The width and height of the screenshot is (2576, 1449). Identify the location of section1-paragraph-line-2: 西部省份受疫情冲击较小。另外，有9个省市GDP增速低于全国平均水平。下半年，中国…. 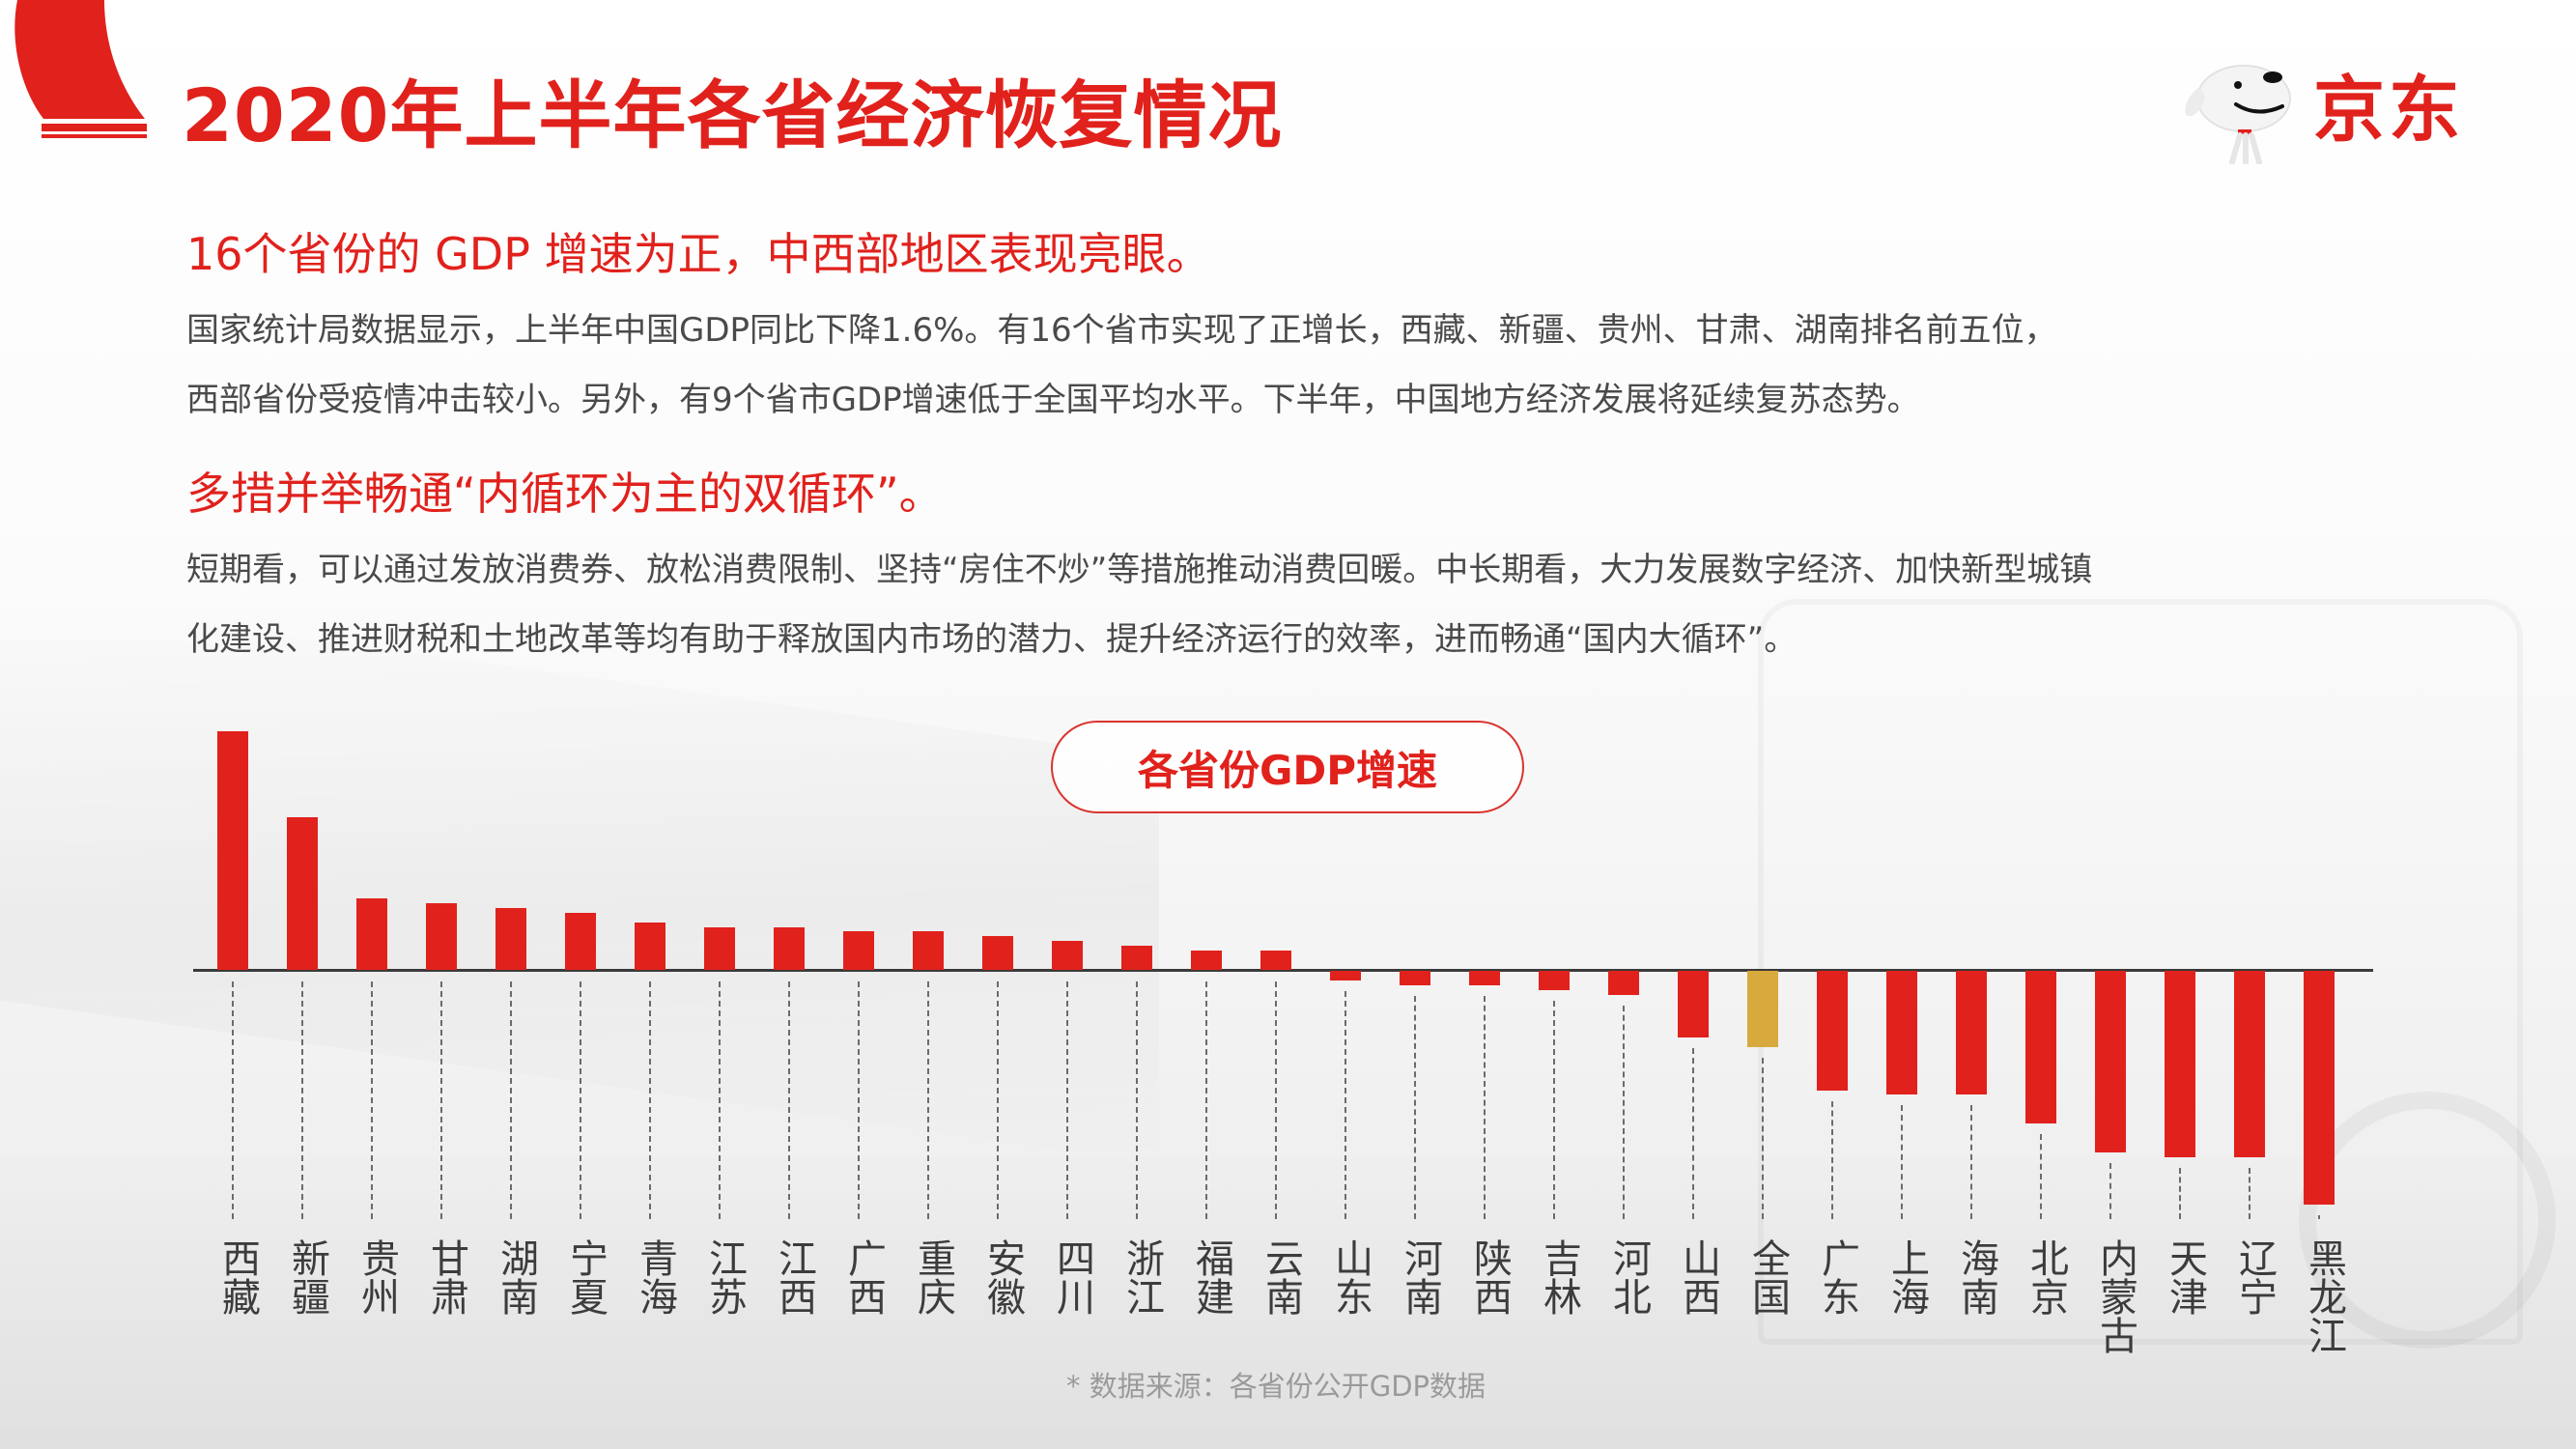
(1053, 400).